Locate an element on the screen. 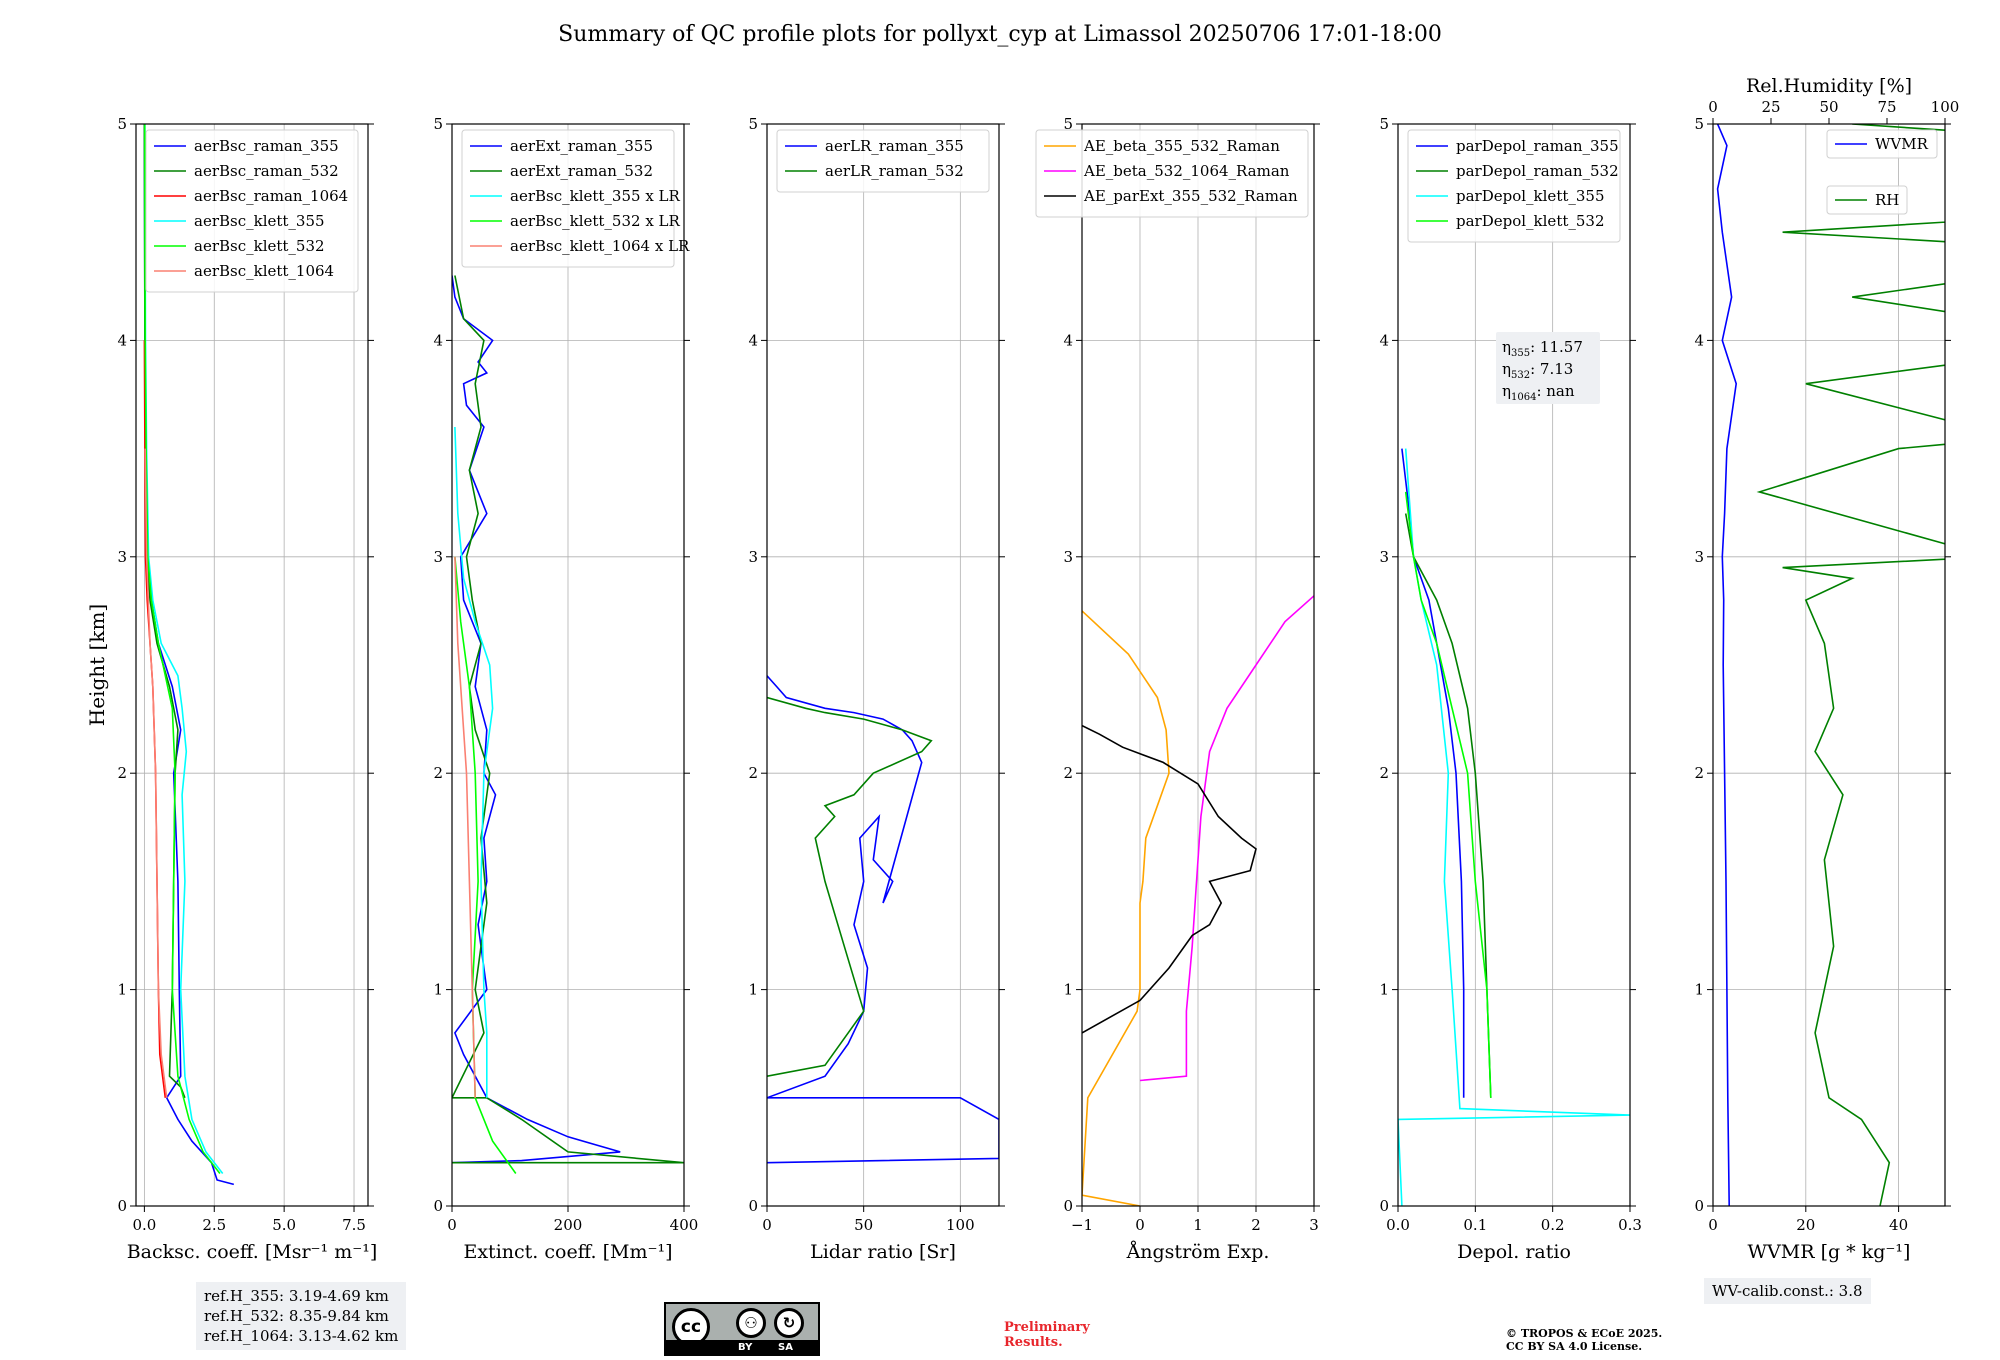 The width and height of the screenshot is (2000, 1360). legend-label: aerBsc_klett_532 x LR is located at coordinates (595, 221).